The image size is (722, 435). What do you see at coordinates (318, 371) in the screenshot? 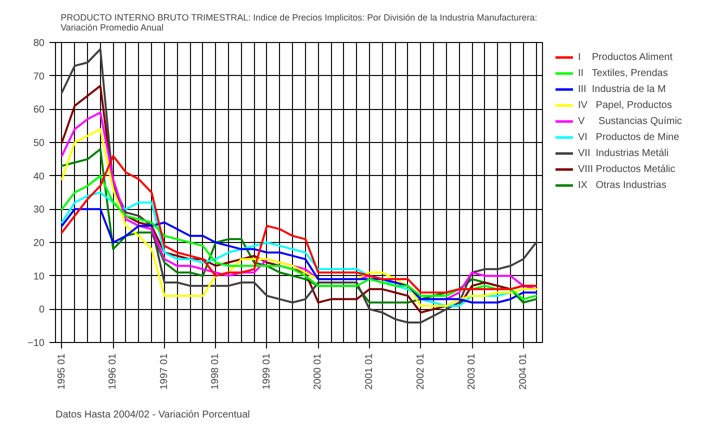
I see `x-tick-label: 2000 01` at bounding box center [318, 371].